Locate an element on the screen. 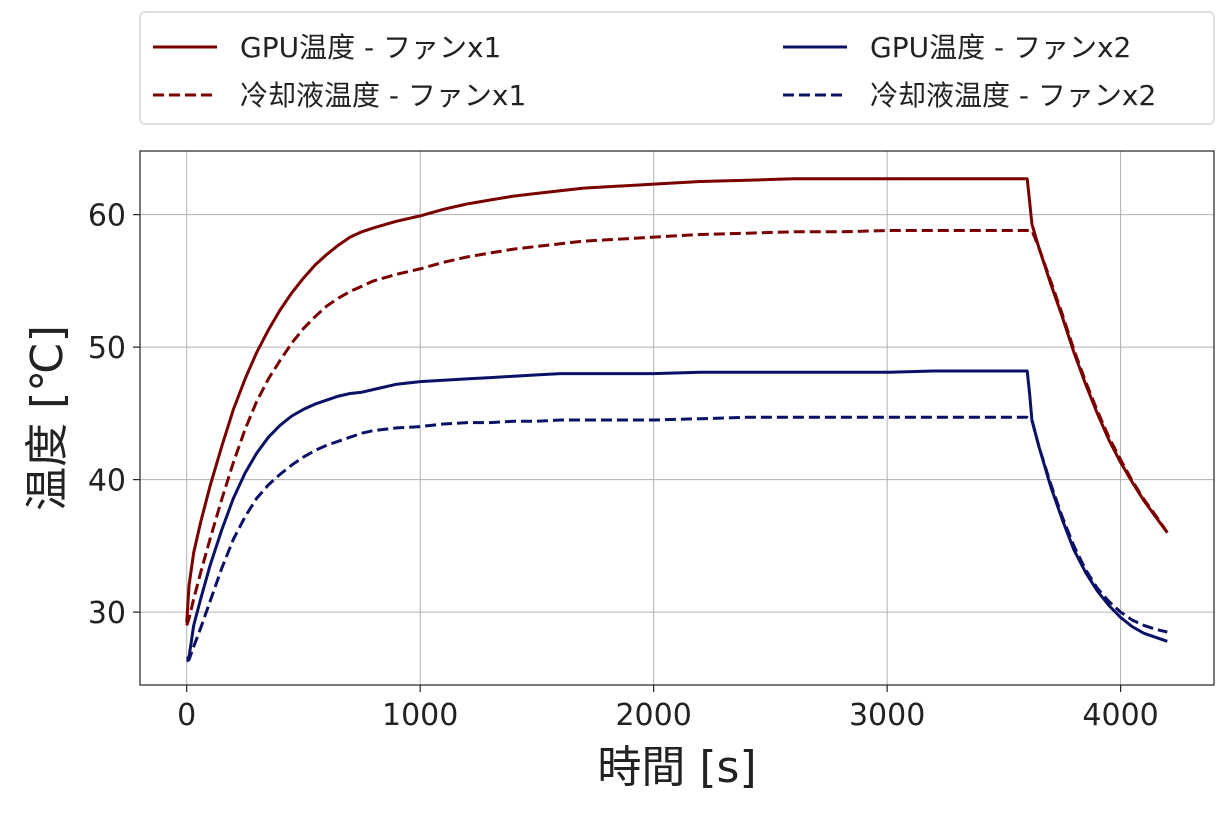 This screenshot has width=1231, height=814. x-tick-label: 1000 is located at coordinates (420, 715).